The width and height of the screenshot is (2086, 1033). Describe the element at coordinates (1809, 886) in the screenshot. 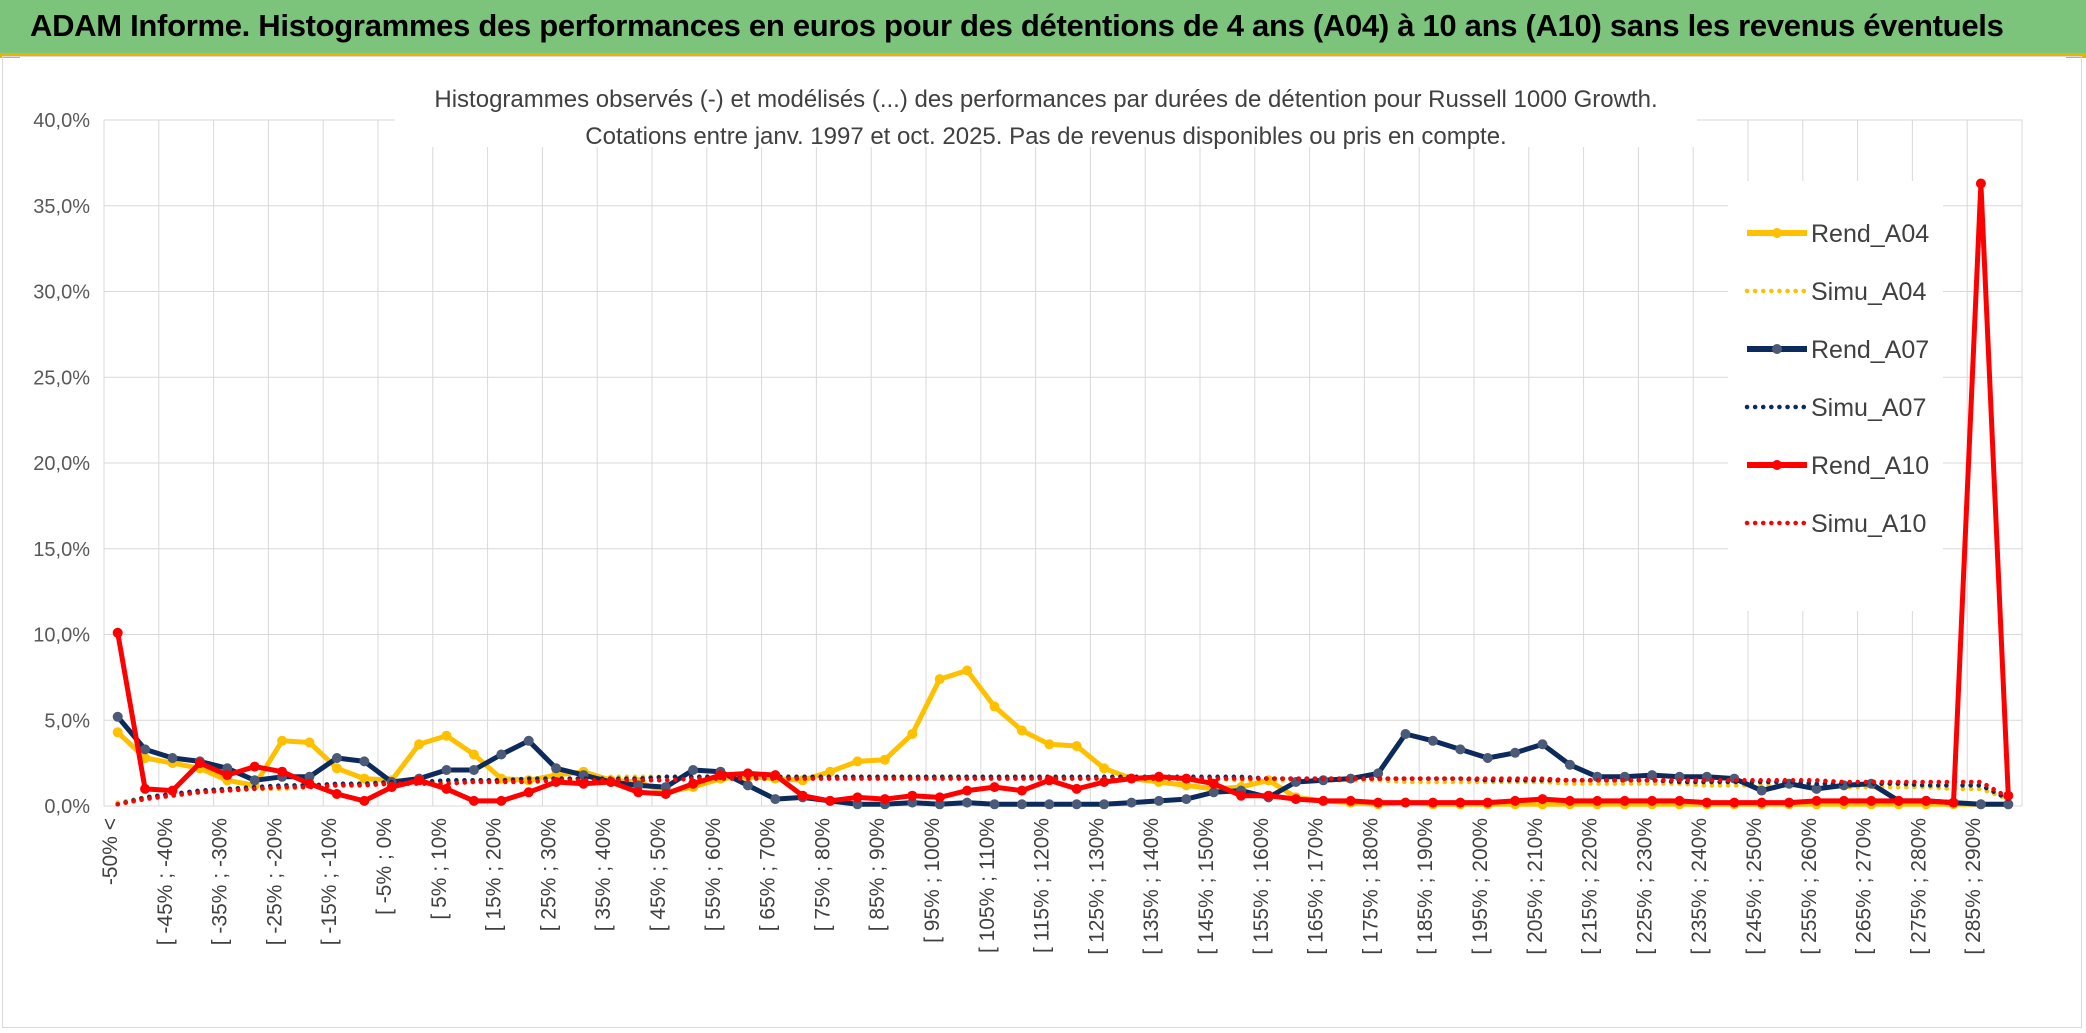

I see `x-tick-label: [ 255% ; 260%` at that location.